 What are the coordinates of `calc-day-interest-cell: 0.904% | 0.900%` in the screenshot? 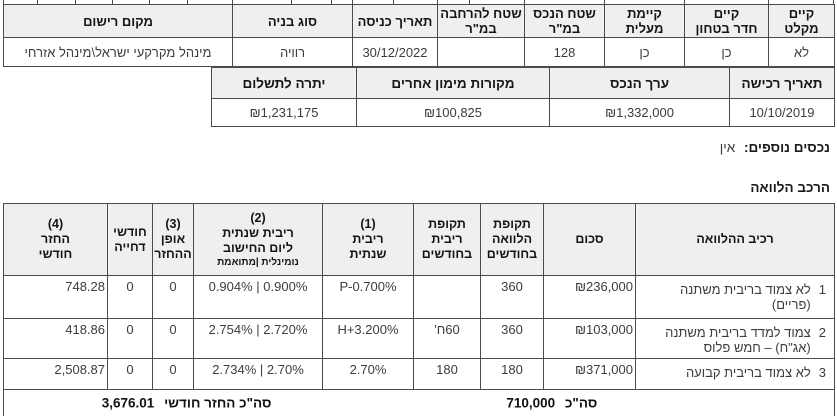 It's located at (258, 297).